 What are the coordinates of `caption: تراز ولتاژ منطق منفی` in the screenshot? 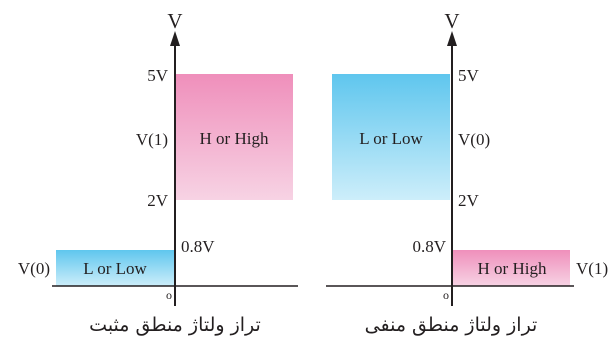 It's located at (451, 325).